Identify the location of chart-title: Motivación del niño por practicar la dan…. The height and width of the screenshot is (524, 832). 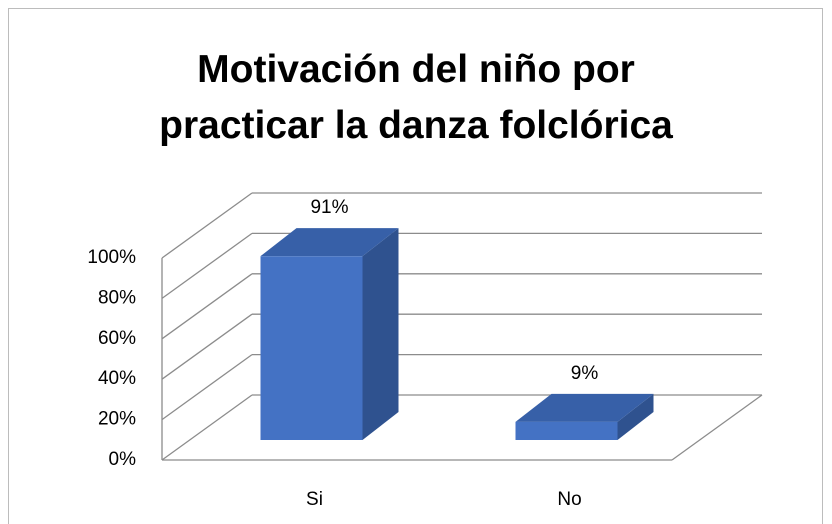
(416, 97).